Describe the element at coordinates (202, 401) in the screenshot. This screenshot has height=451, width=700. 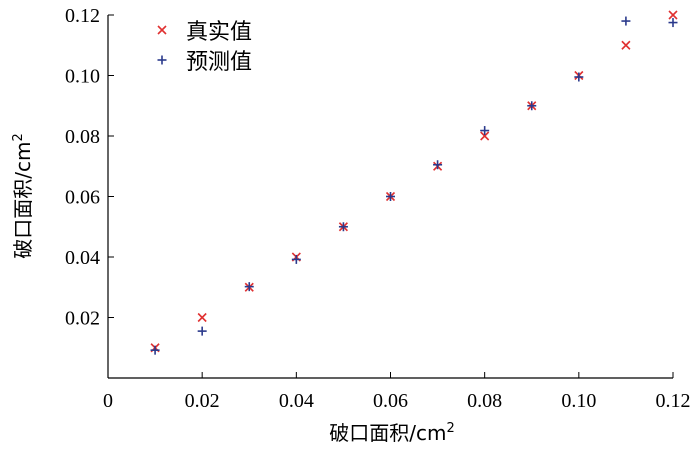
I see `x-tick-label: 0.02` at that location.